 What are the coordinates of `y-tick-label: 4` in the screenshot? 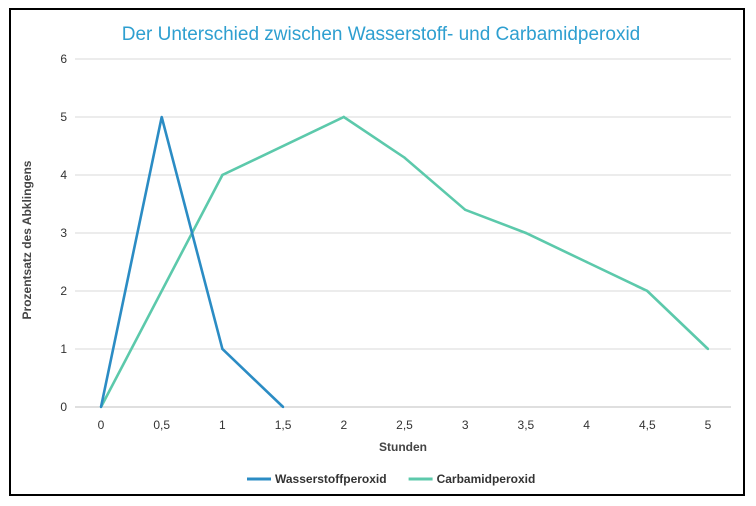 It's located at (63, 175).